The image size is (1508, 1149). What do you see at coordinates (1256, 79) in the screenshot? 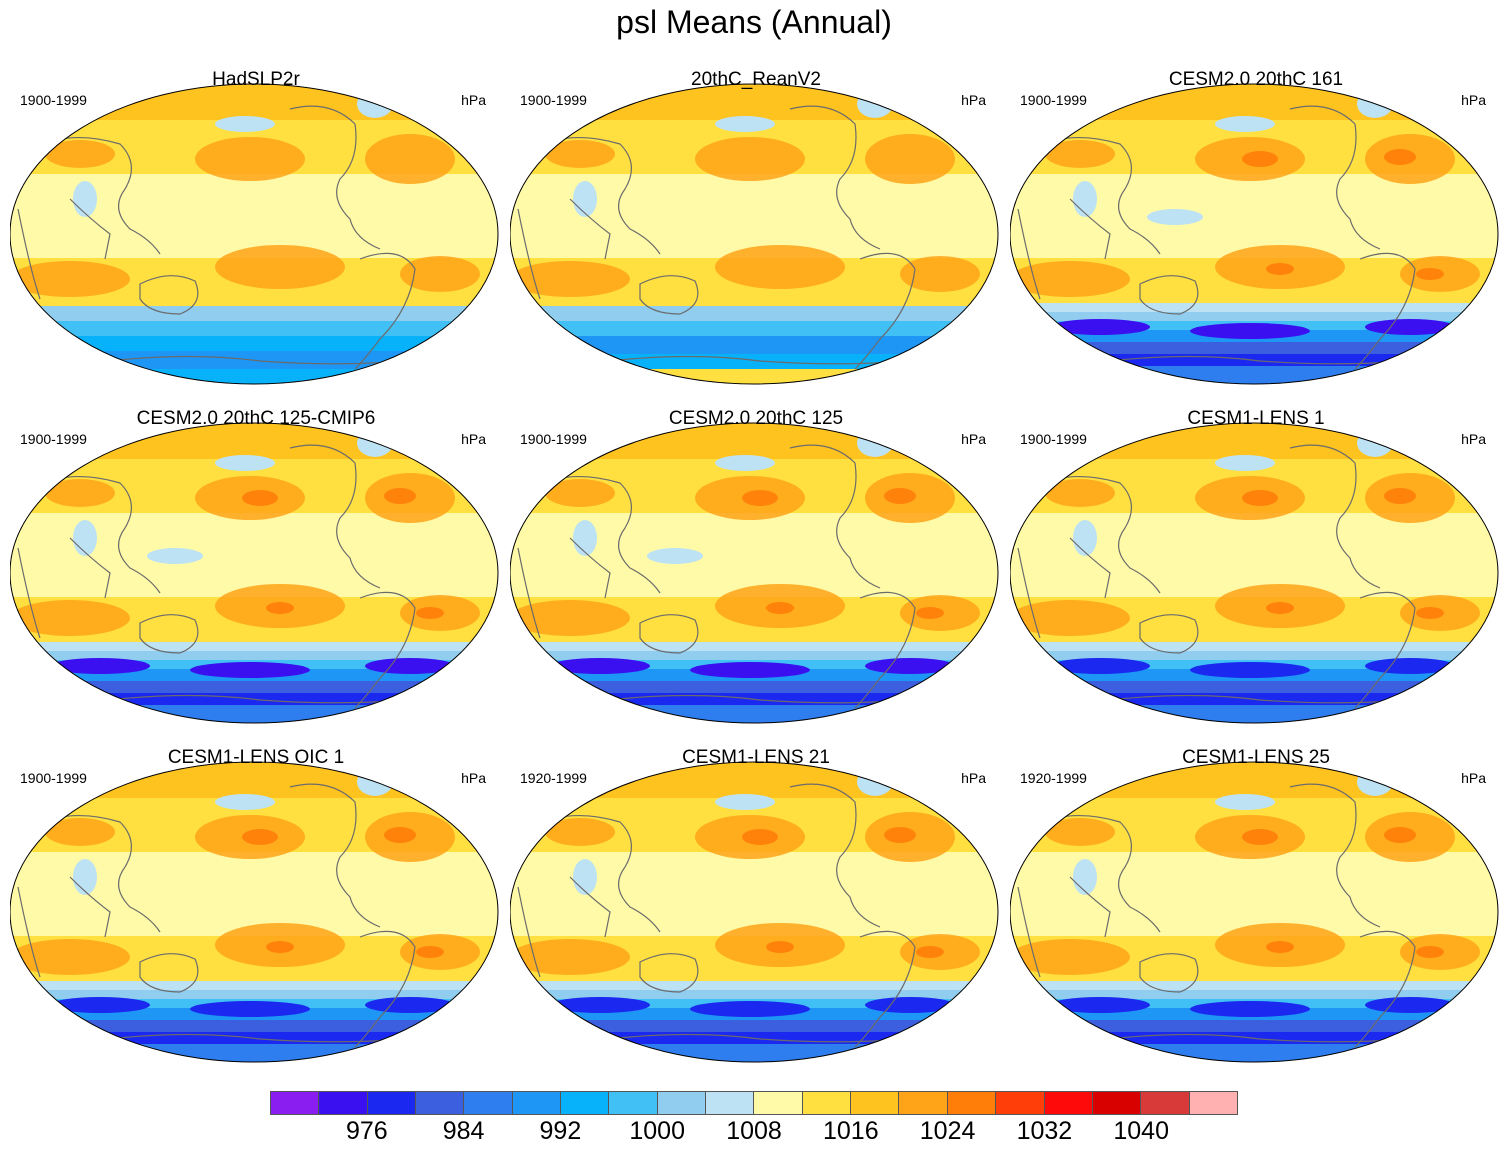
I see `panel-title: CESM2.0 20thC 161` at bounding box center [1256, 79].